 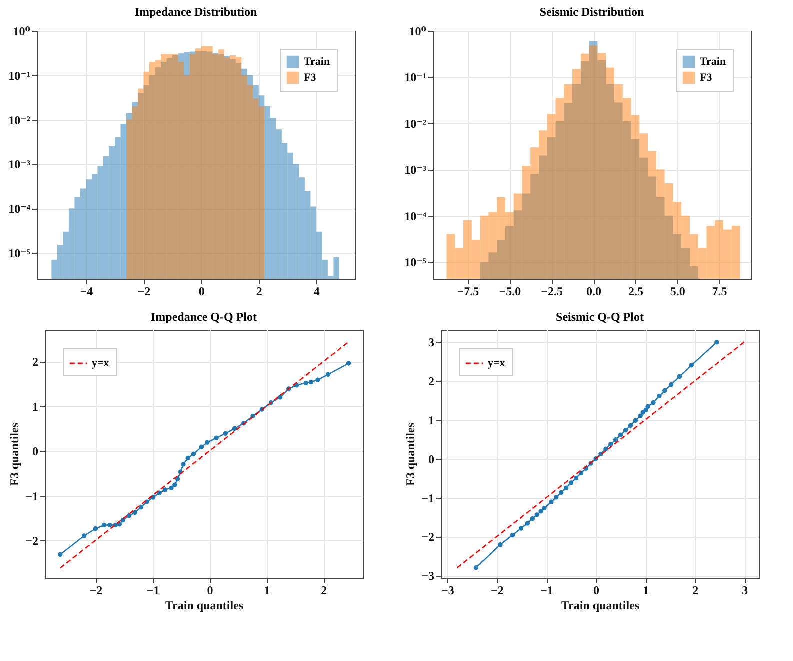 What do you see at coordinates (510, 291) in the screenshot?
I see `x-tick-label: −5.0` at bounding box center [510, 291].